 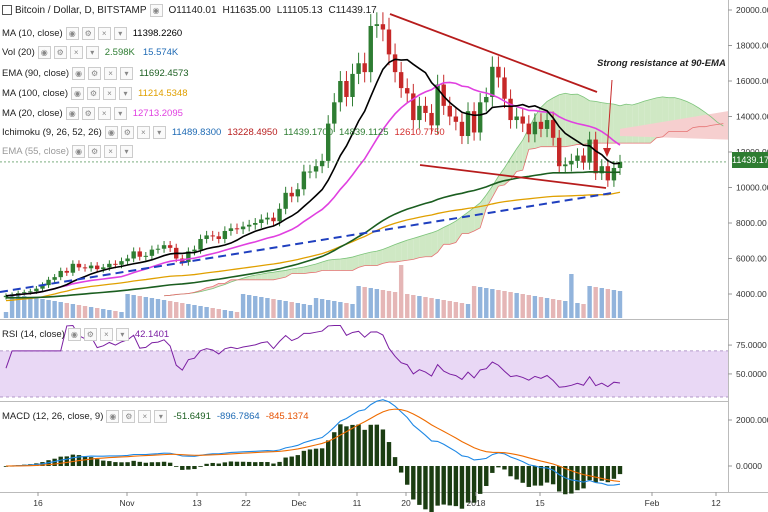 What do you see at coordinates (493, 53) in the screenshot?
I see `wedge-upper-line` at bounding box center [493, 53].